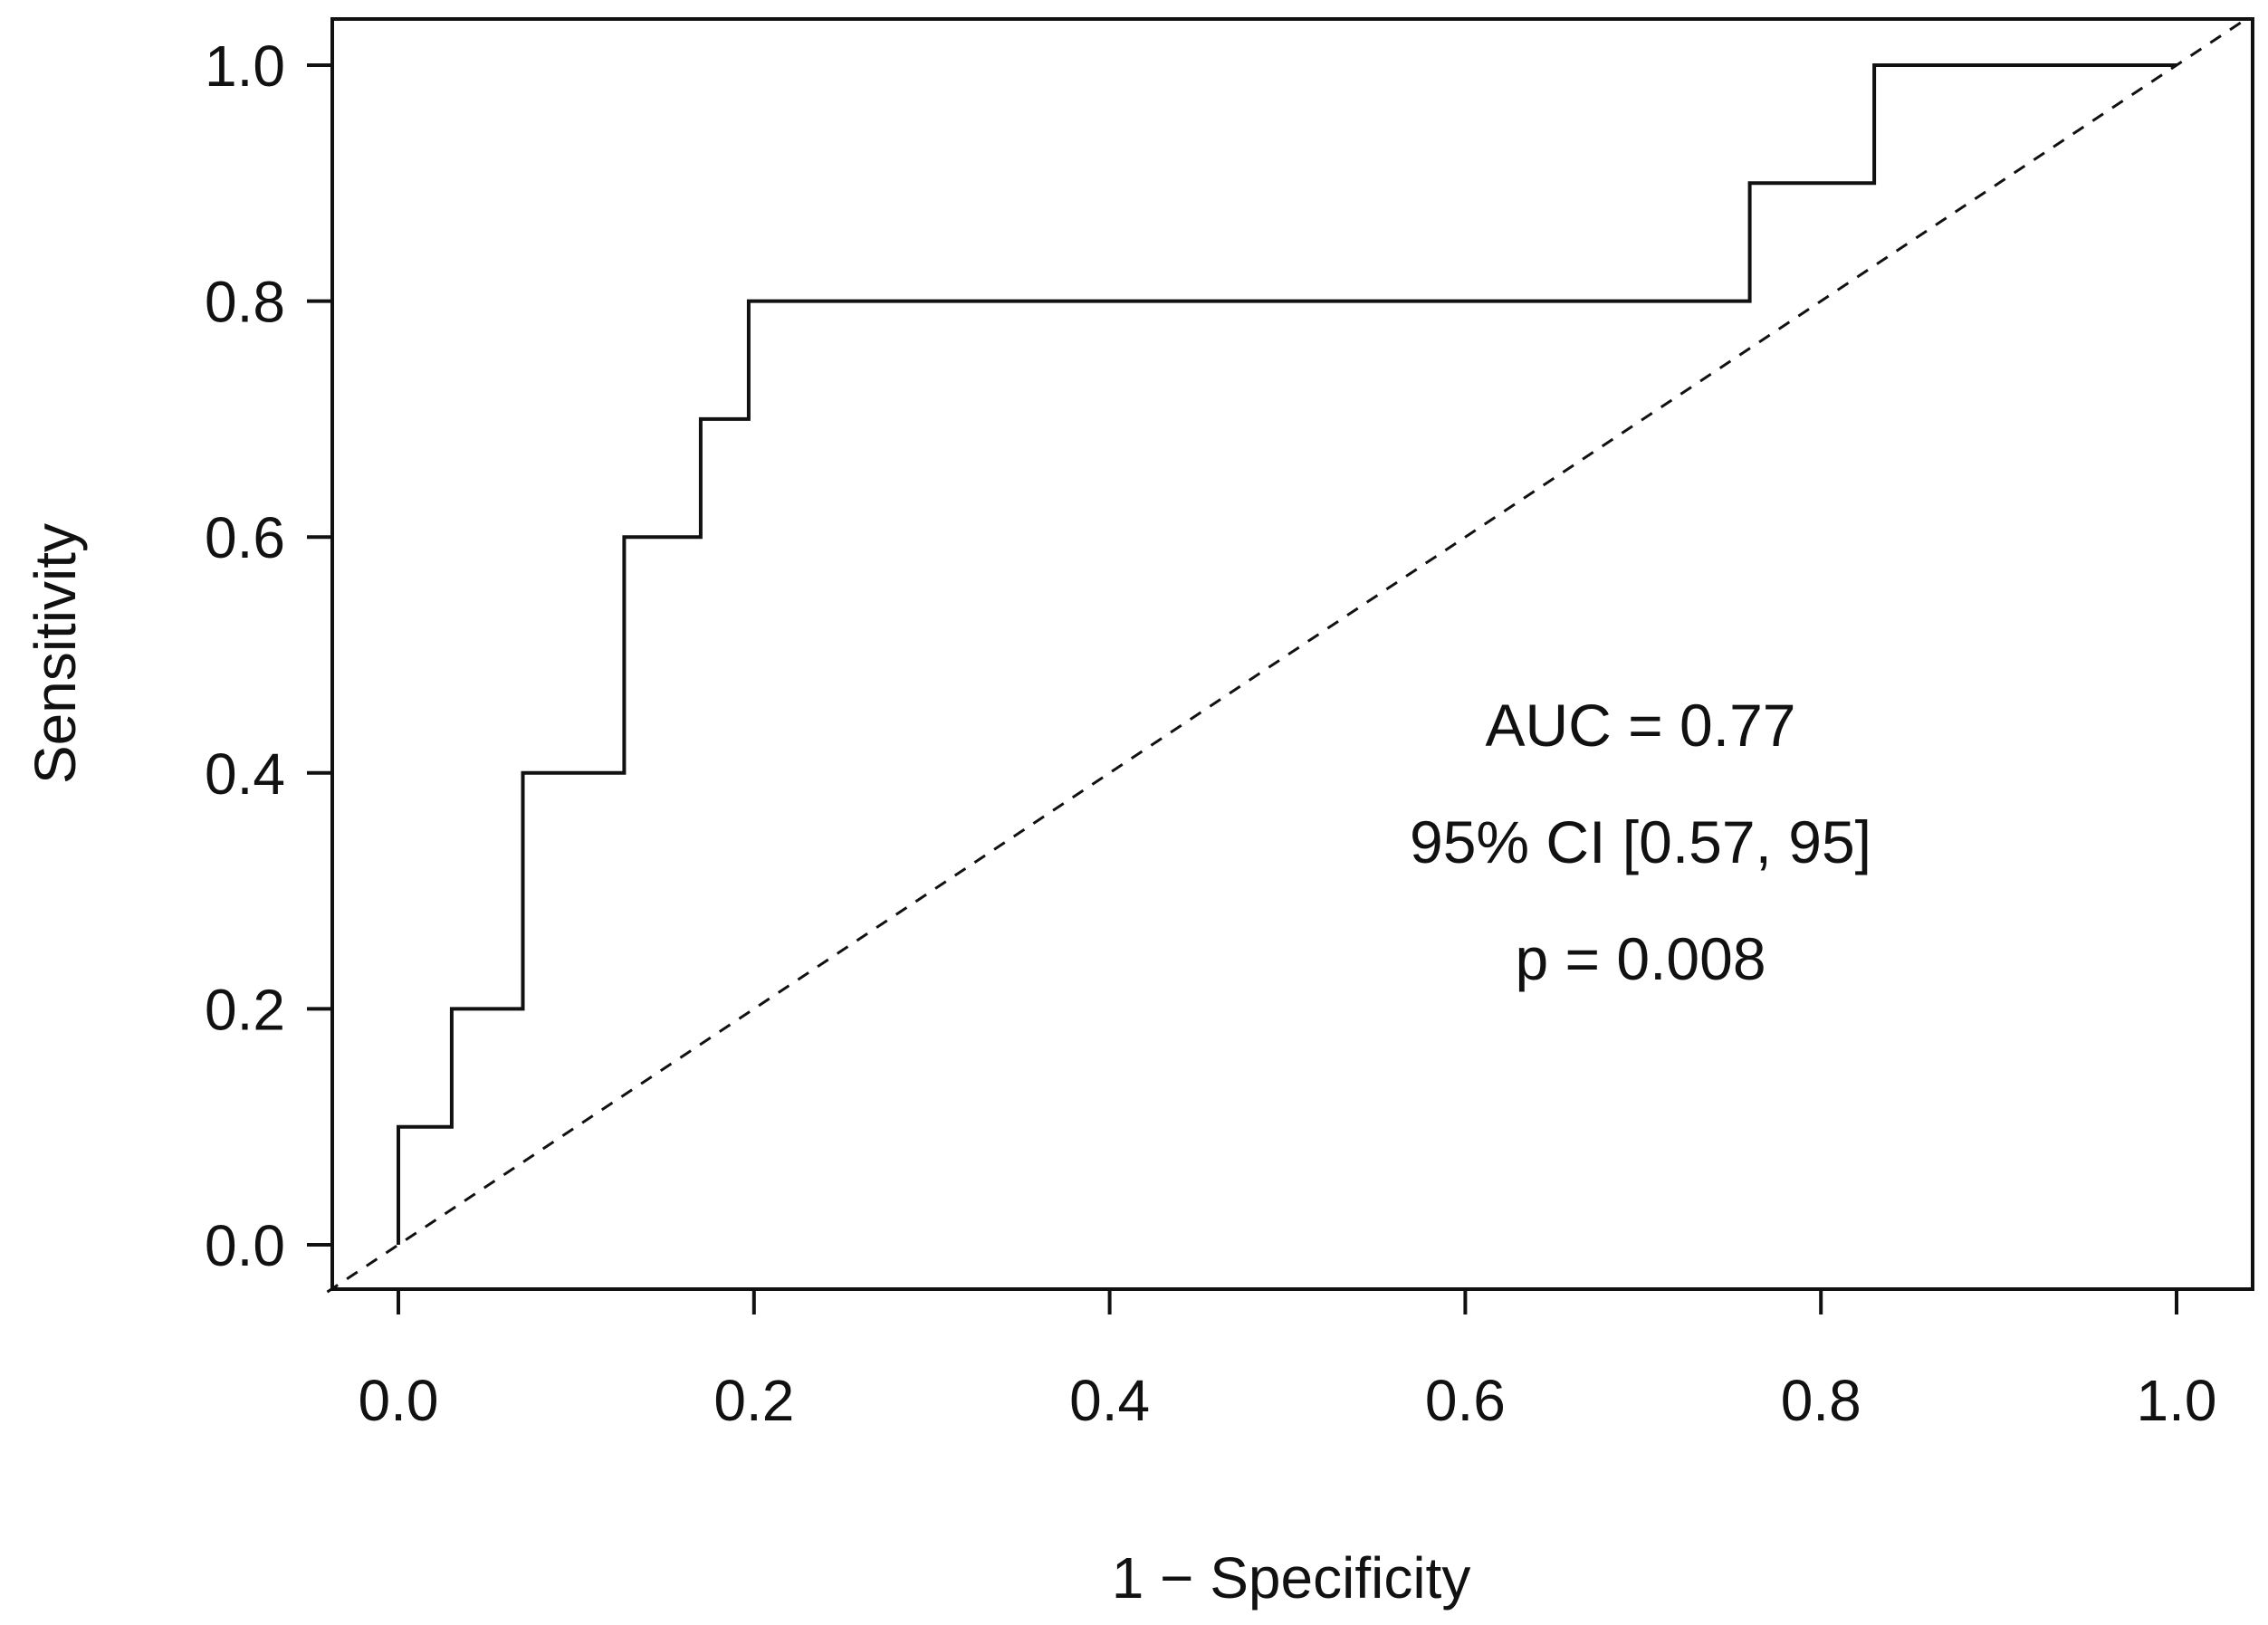 Image resolution: width=2268 pixels, height=1625 pixels. Describe the element at coordinates (1640, 958) in the screenshot. I see `p-value-annotation: p = 0.008` at that location.